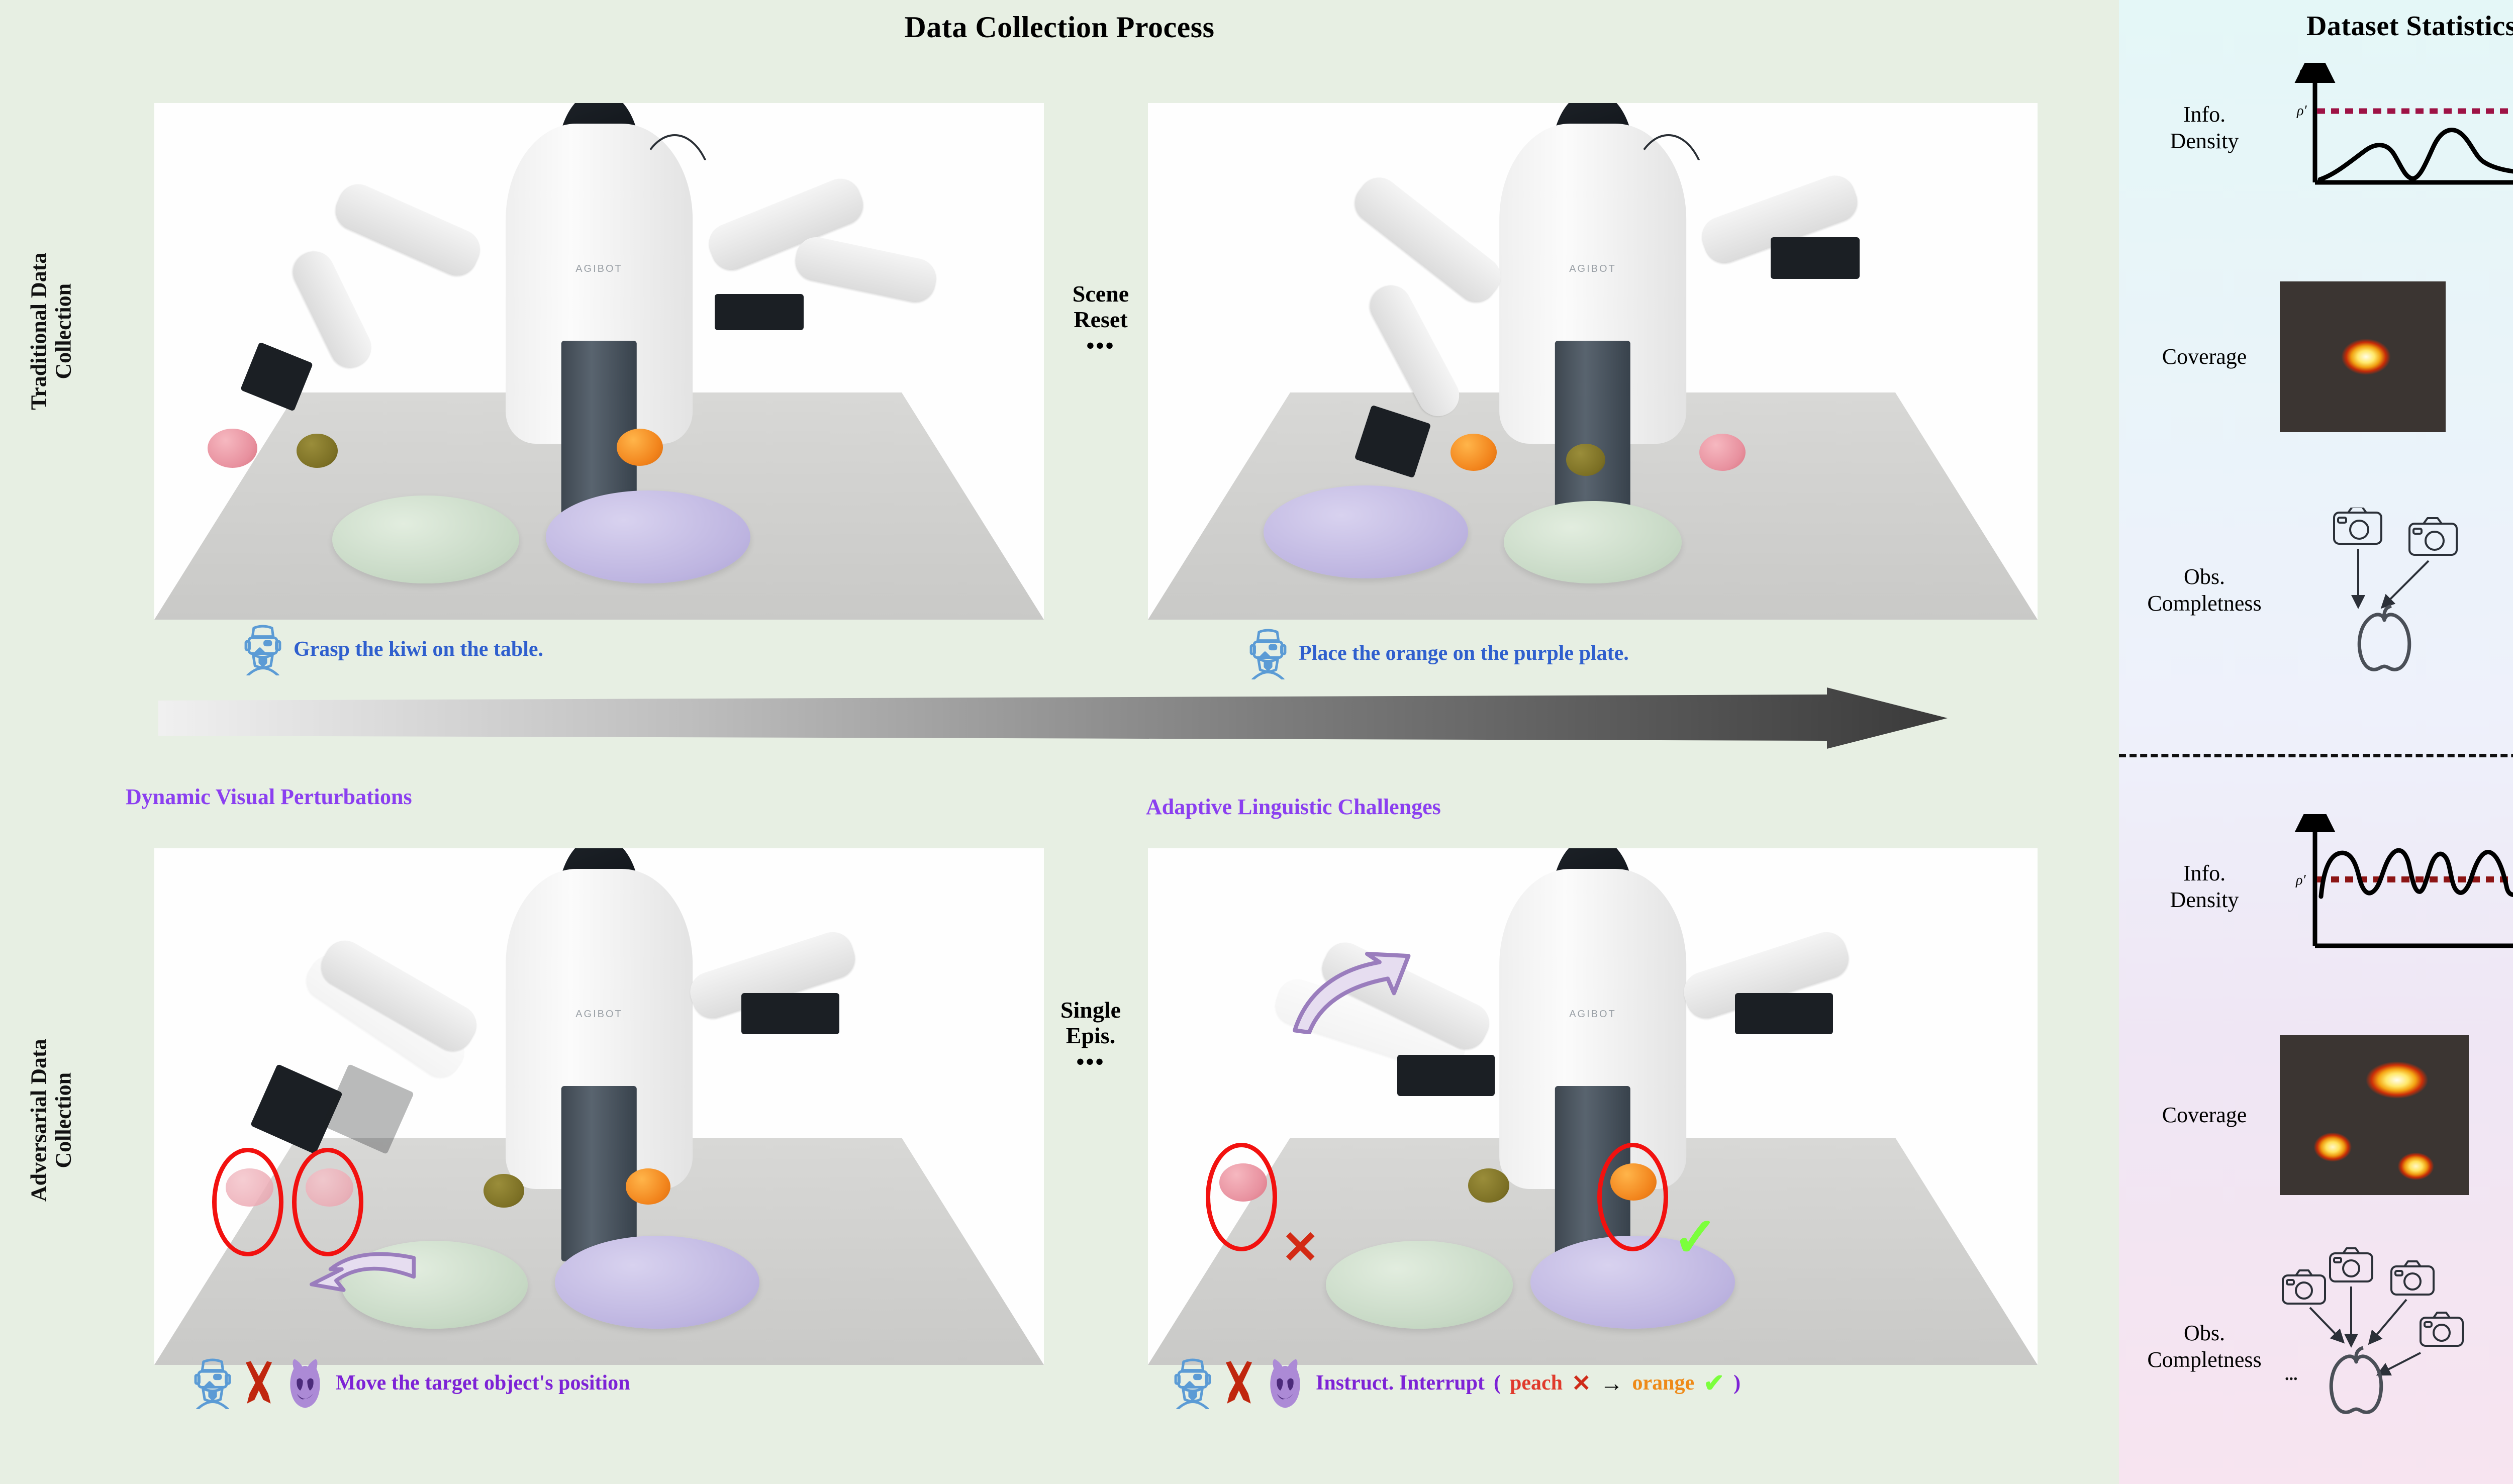 This screenshot has width=2513, height=1484. I want to click on annotation-circle-selected-orange, so click(1633, 1197).